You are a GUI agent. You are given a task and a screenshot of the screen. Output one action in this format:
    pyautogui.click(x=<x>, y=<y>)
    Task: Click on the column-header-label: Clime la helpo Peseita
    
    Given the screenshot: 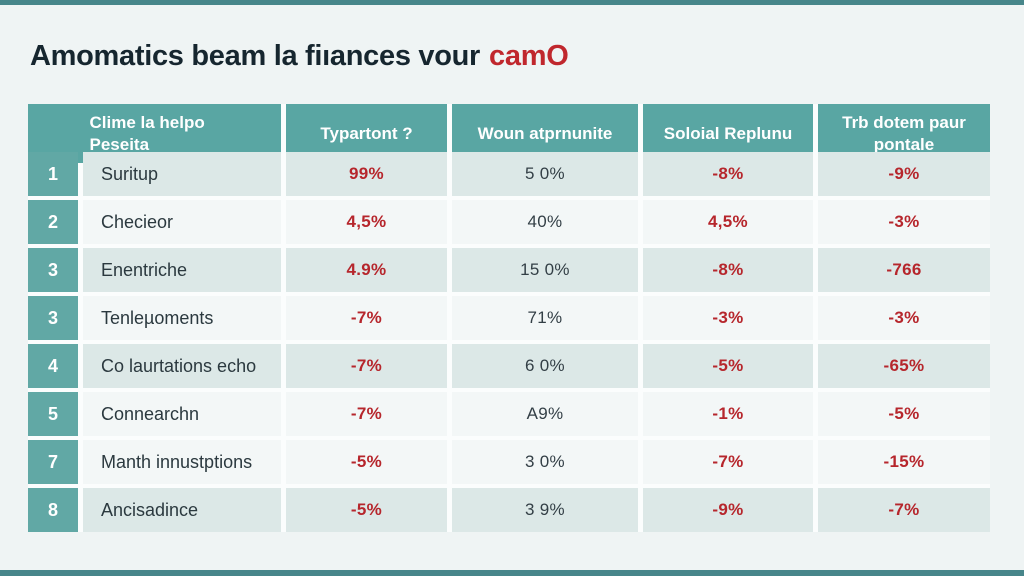 What is the action you would take?
    pyautogui.click(x=147, y=133)
    